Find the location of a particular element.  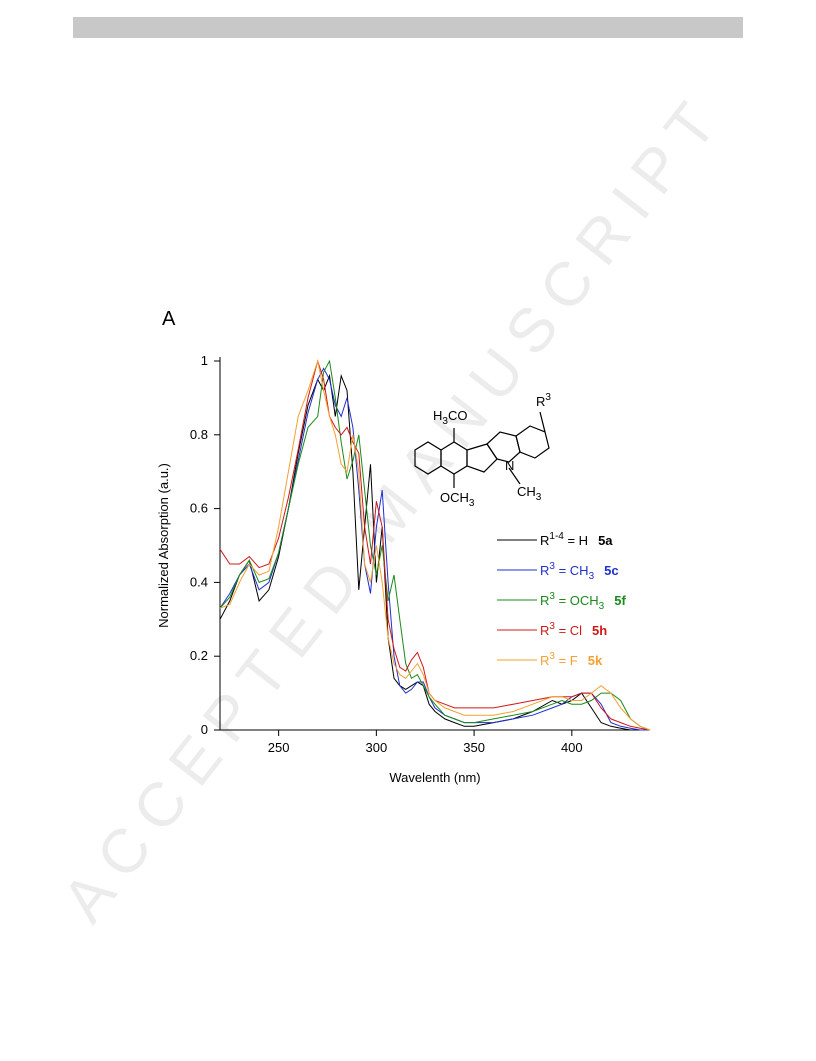

structure-label: R3 is located at coordinates (543, 400).